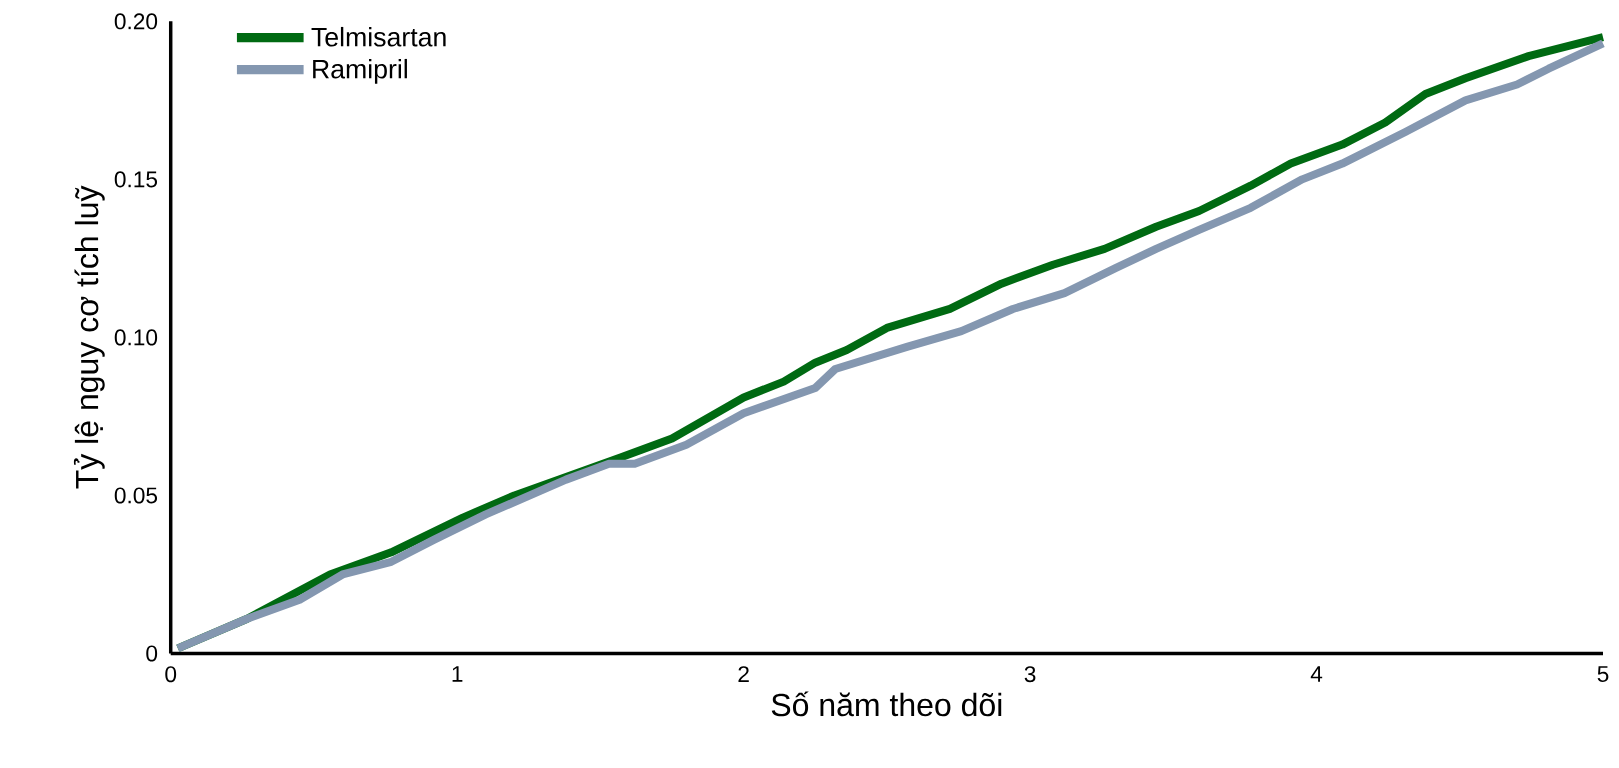  I want to click on y-tick-label: 0.10, so click(136, 337).